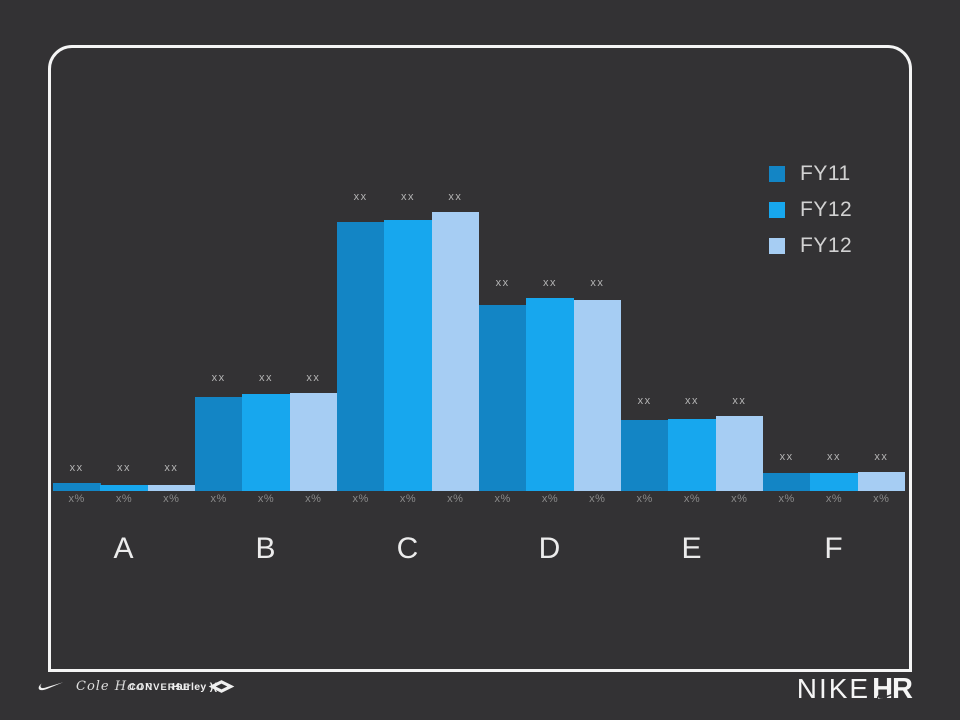 The width and height of the screenshot is (960, 720). I want to click on bar-f-series1, so click(787, 482).